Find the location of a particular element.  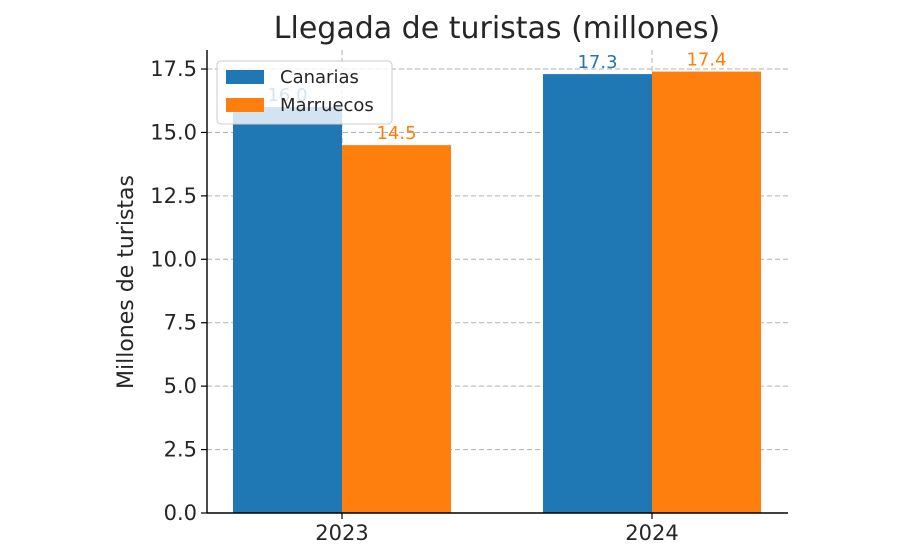

data-label: 14.5 is located at coordinates (396, 133).